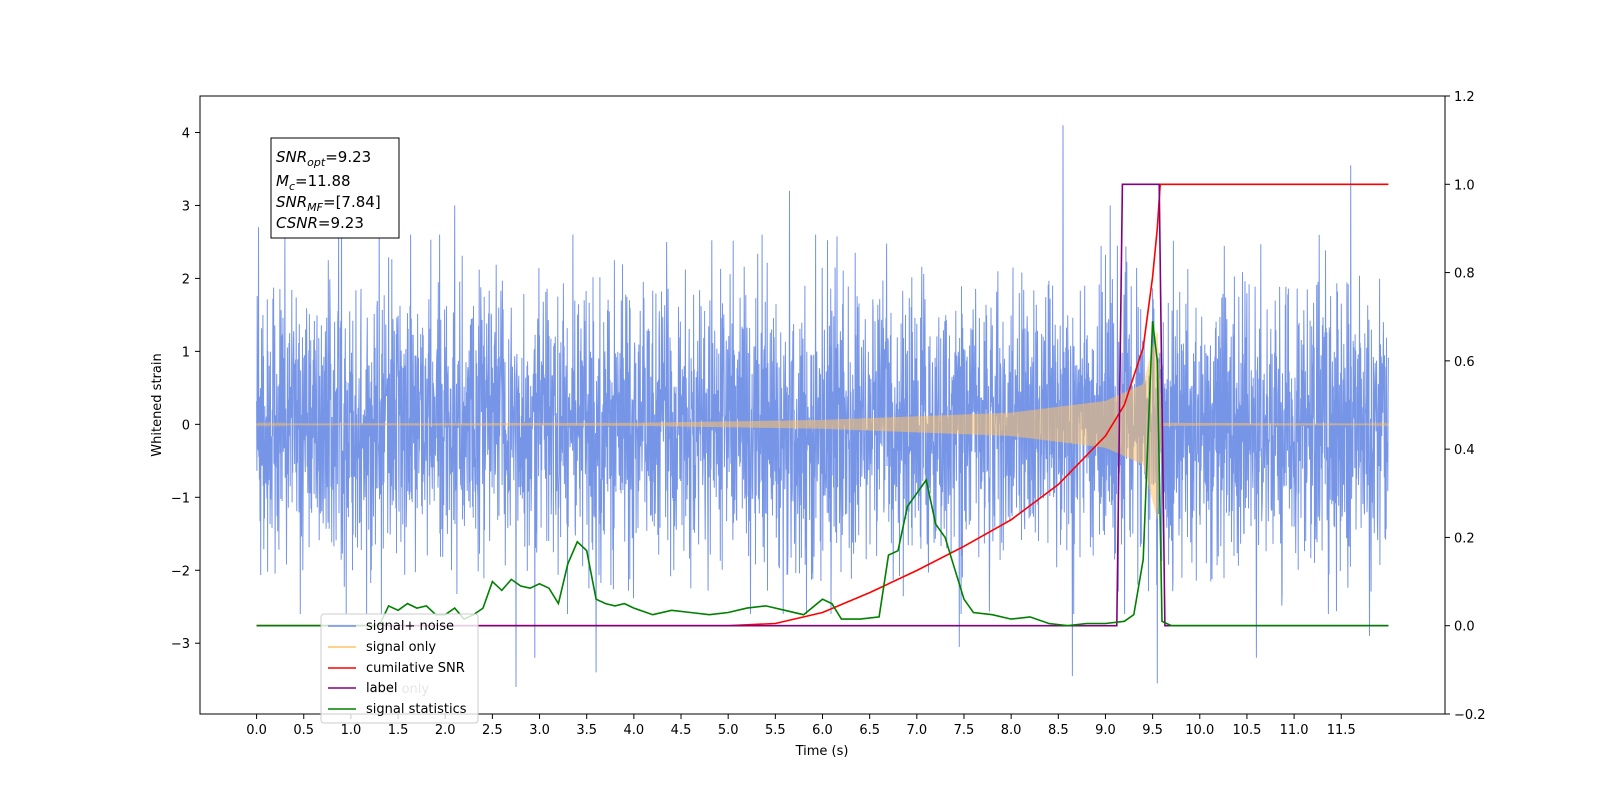 This screenshot has height=800, width=1600. What do you see at coordinates (681, 730) in the screenshot?
I see `x-tick-label: 4.5` at bounding box center [681, 730].